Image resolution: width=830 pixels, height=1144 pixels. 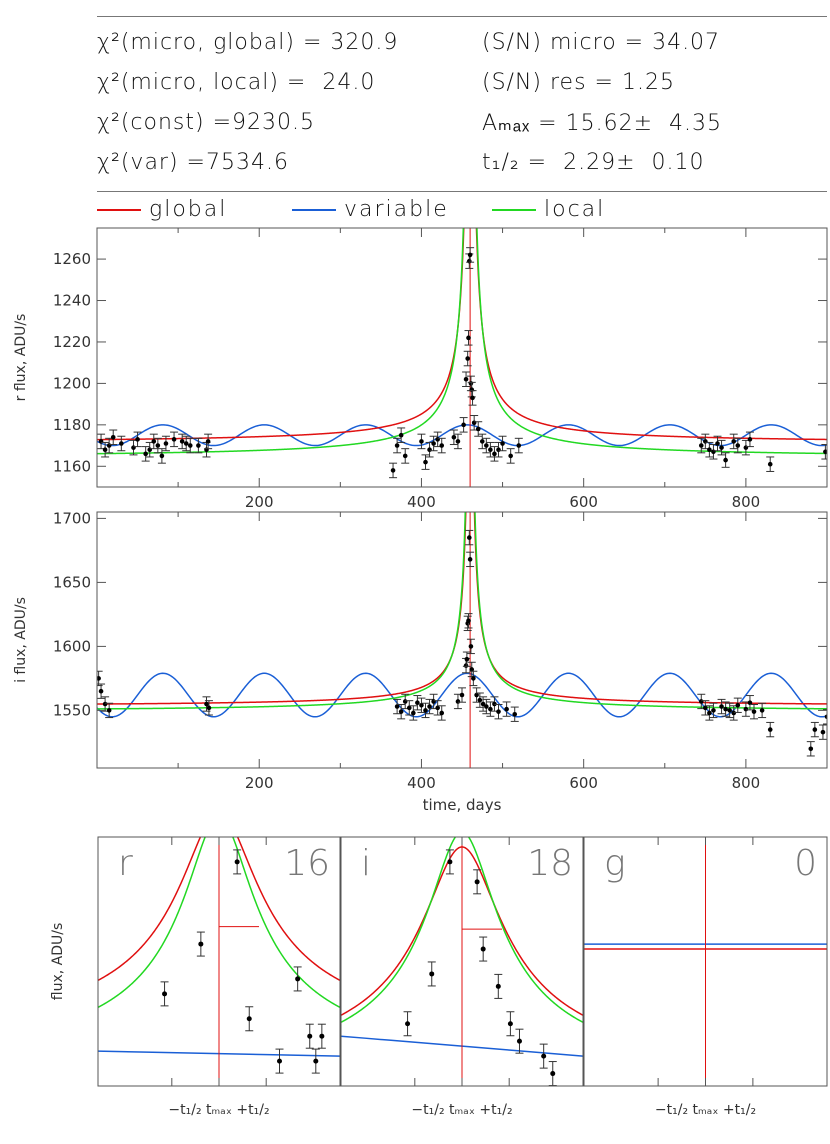 What do you see at coordinates (601, 42) in the screenshot?
I see `stat-sn-micro: (S/N) micro = 34.07` at bounding box center [601, 42].